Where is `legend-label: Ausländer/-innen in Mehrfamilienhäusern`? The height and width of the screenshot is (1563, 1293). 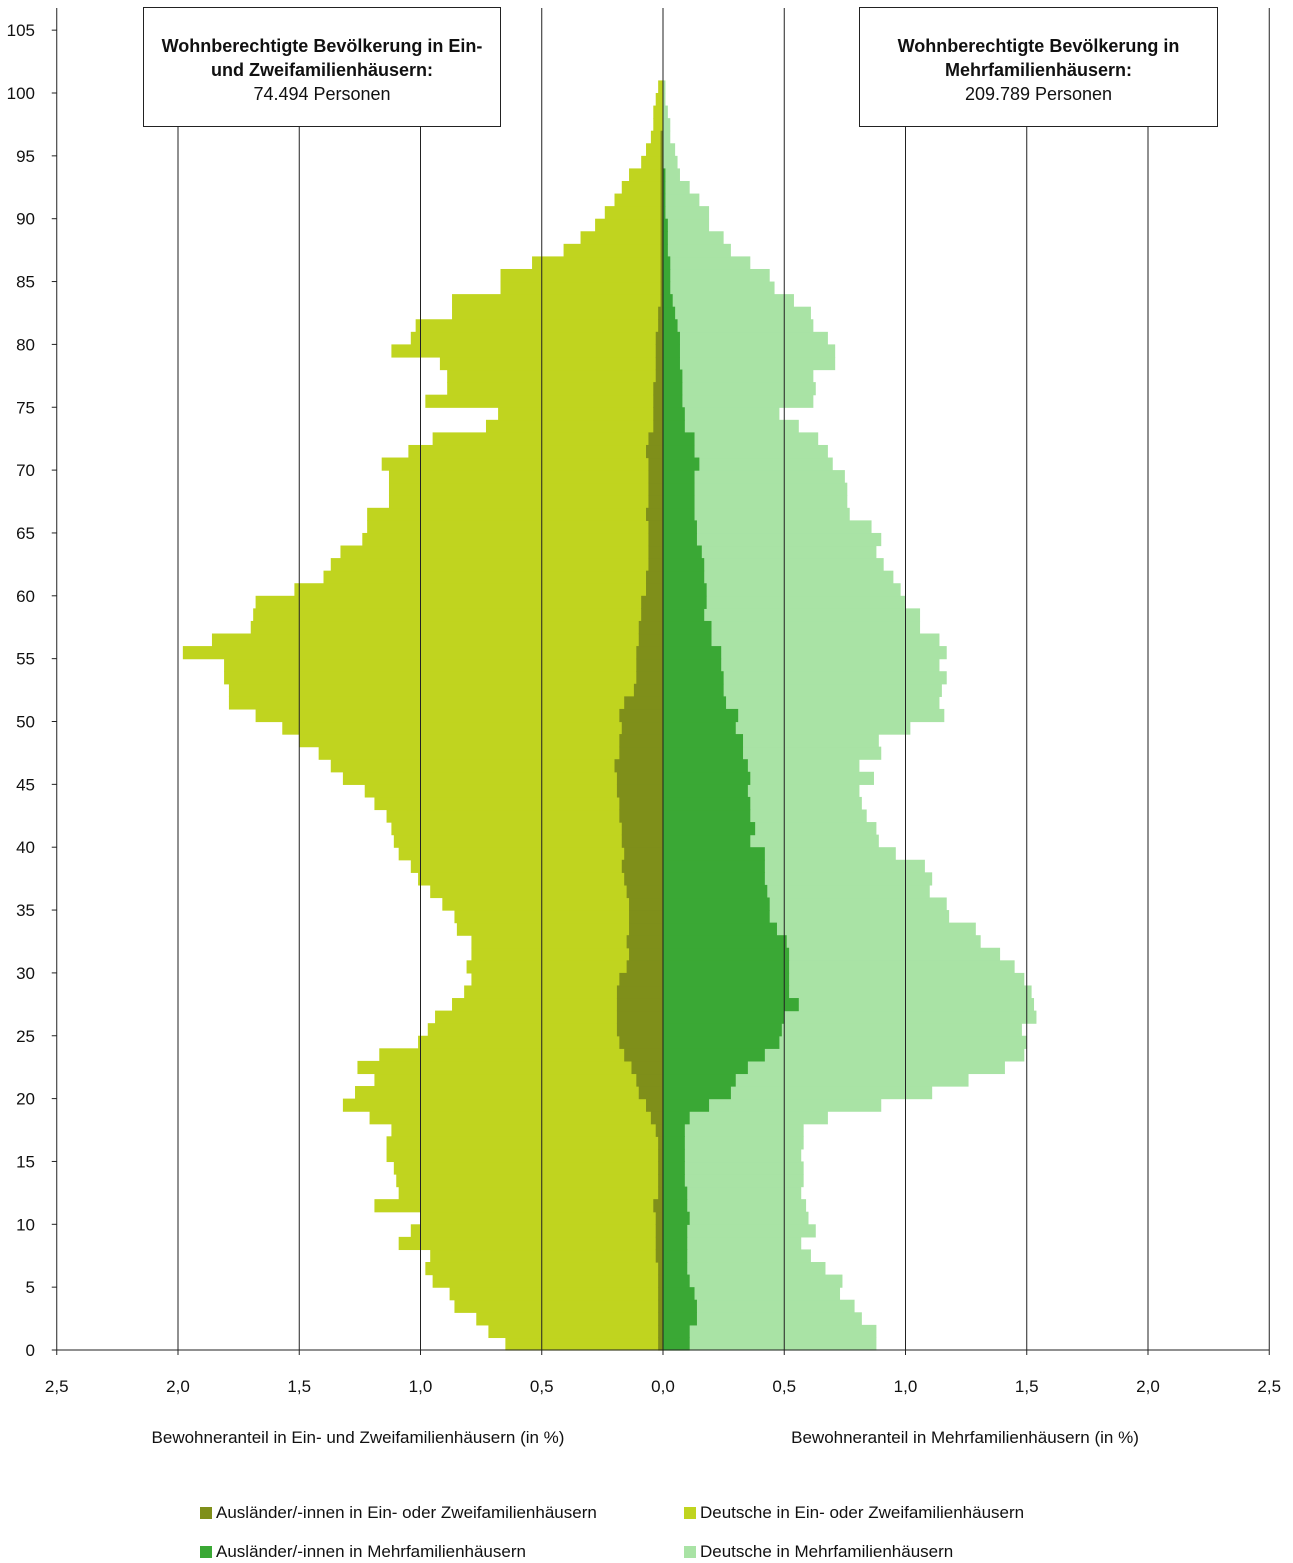 legend-label: Ausländer/-innen in Mehrfamilienhäusern is located at coordinates (371, 1551).